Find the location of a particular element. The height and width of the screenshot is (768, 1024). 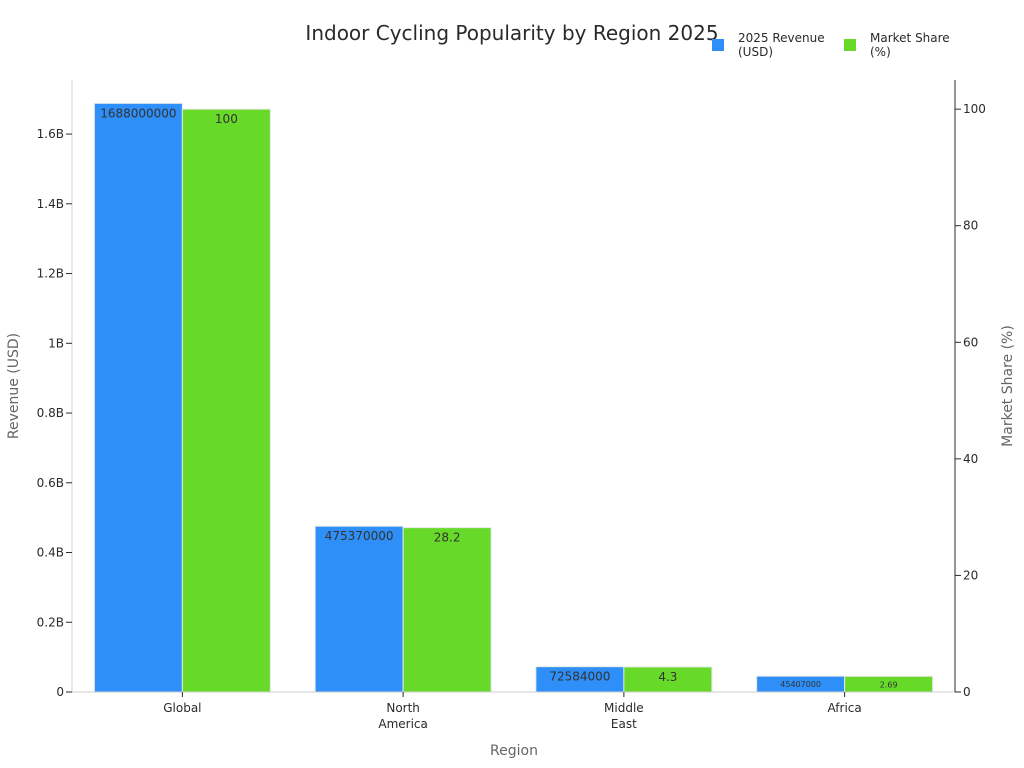

x-tick-label: Global is located at coordinates (182, 708).